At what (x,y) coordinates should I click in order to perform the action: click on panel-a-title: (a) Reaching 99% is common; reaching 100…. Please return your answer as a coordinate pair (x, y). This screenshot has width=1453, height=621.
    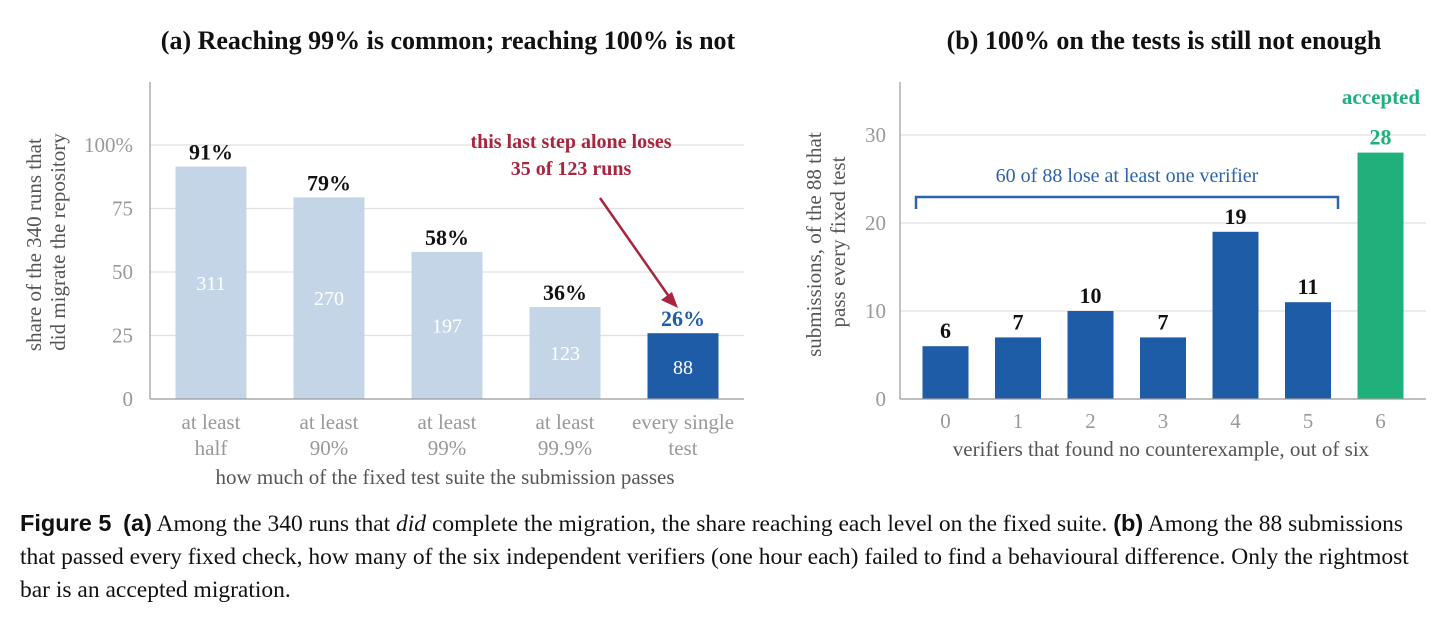
    Looking at the image, I should click on (448, 40).